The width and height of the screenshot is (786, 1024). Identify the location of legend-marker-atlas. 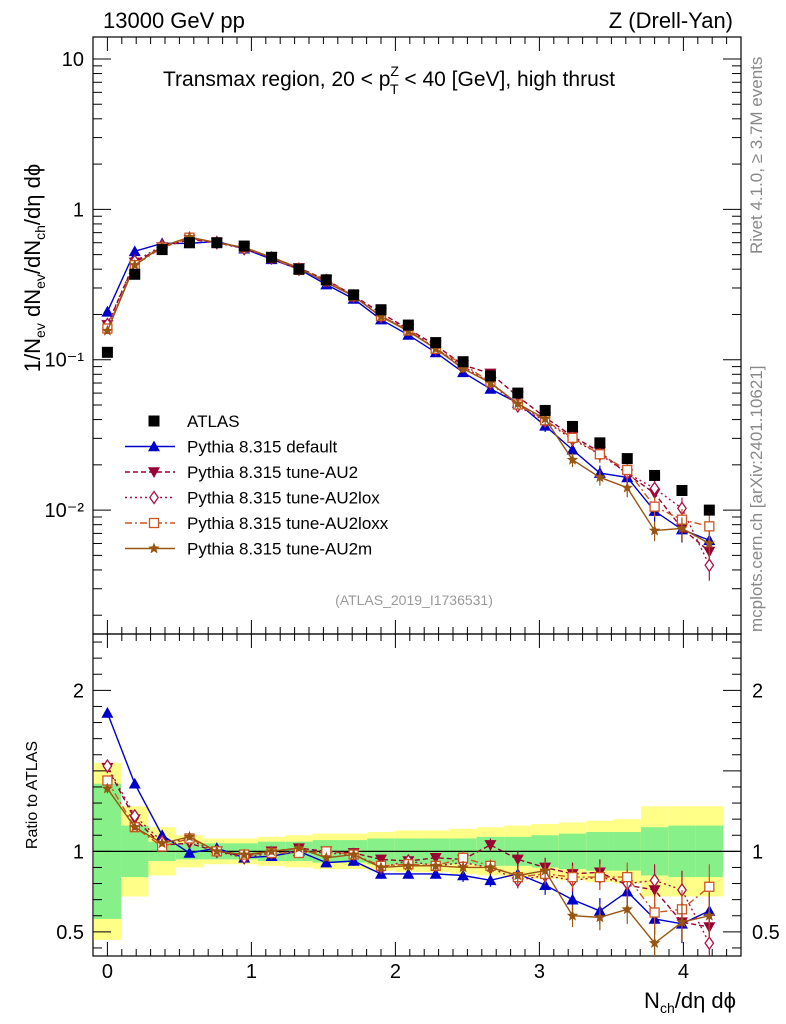
(154, 421).